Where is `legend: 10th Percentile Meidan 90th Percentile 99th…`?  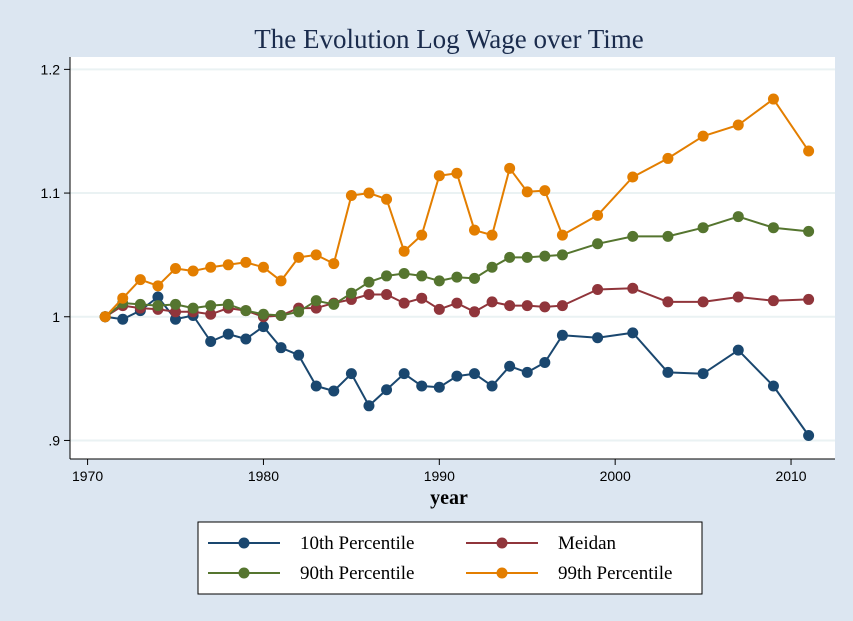
legend: 10th Percentile Meidan 90th Percentile 99th… is located at coordinates (450, 558).